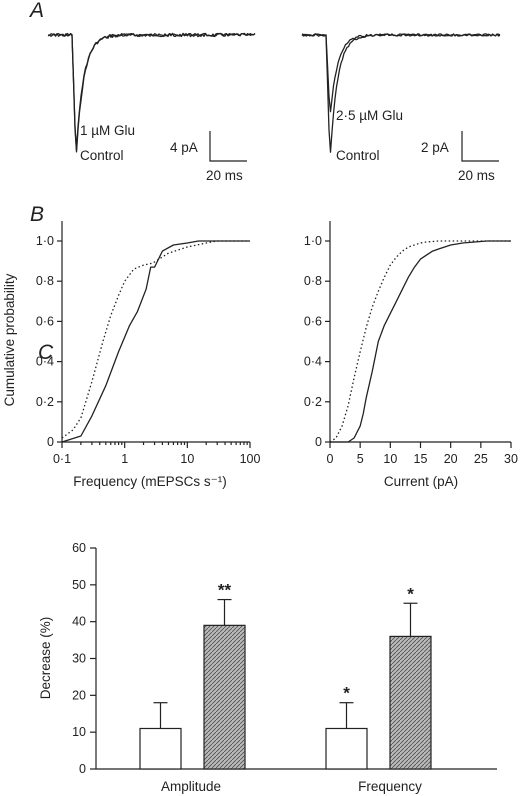 The height and width of the screenshot is (796, 520). Describe the element at coordinates (250, 459) in the screenshot. I see `b-left-xtick-label: 100` at that location.